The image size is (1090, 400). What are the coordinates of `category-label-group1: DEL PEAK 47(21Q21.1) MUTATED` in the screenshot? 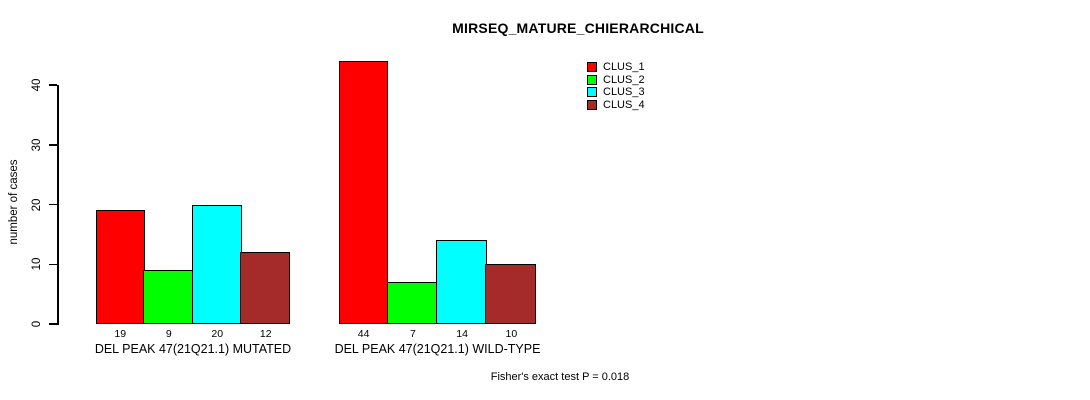 It's located at (193, 349).